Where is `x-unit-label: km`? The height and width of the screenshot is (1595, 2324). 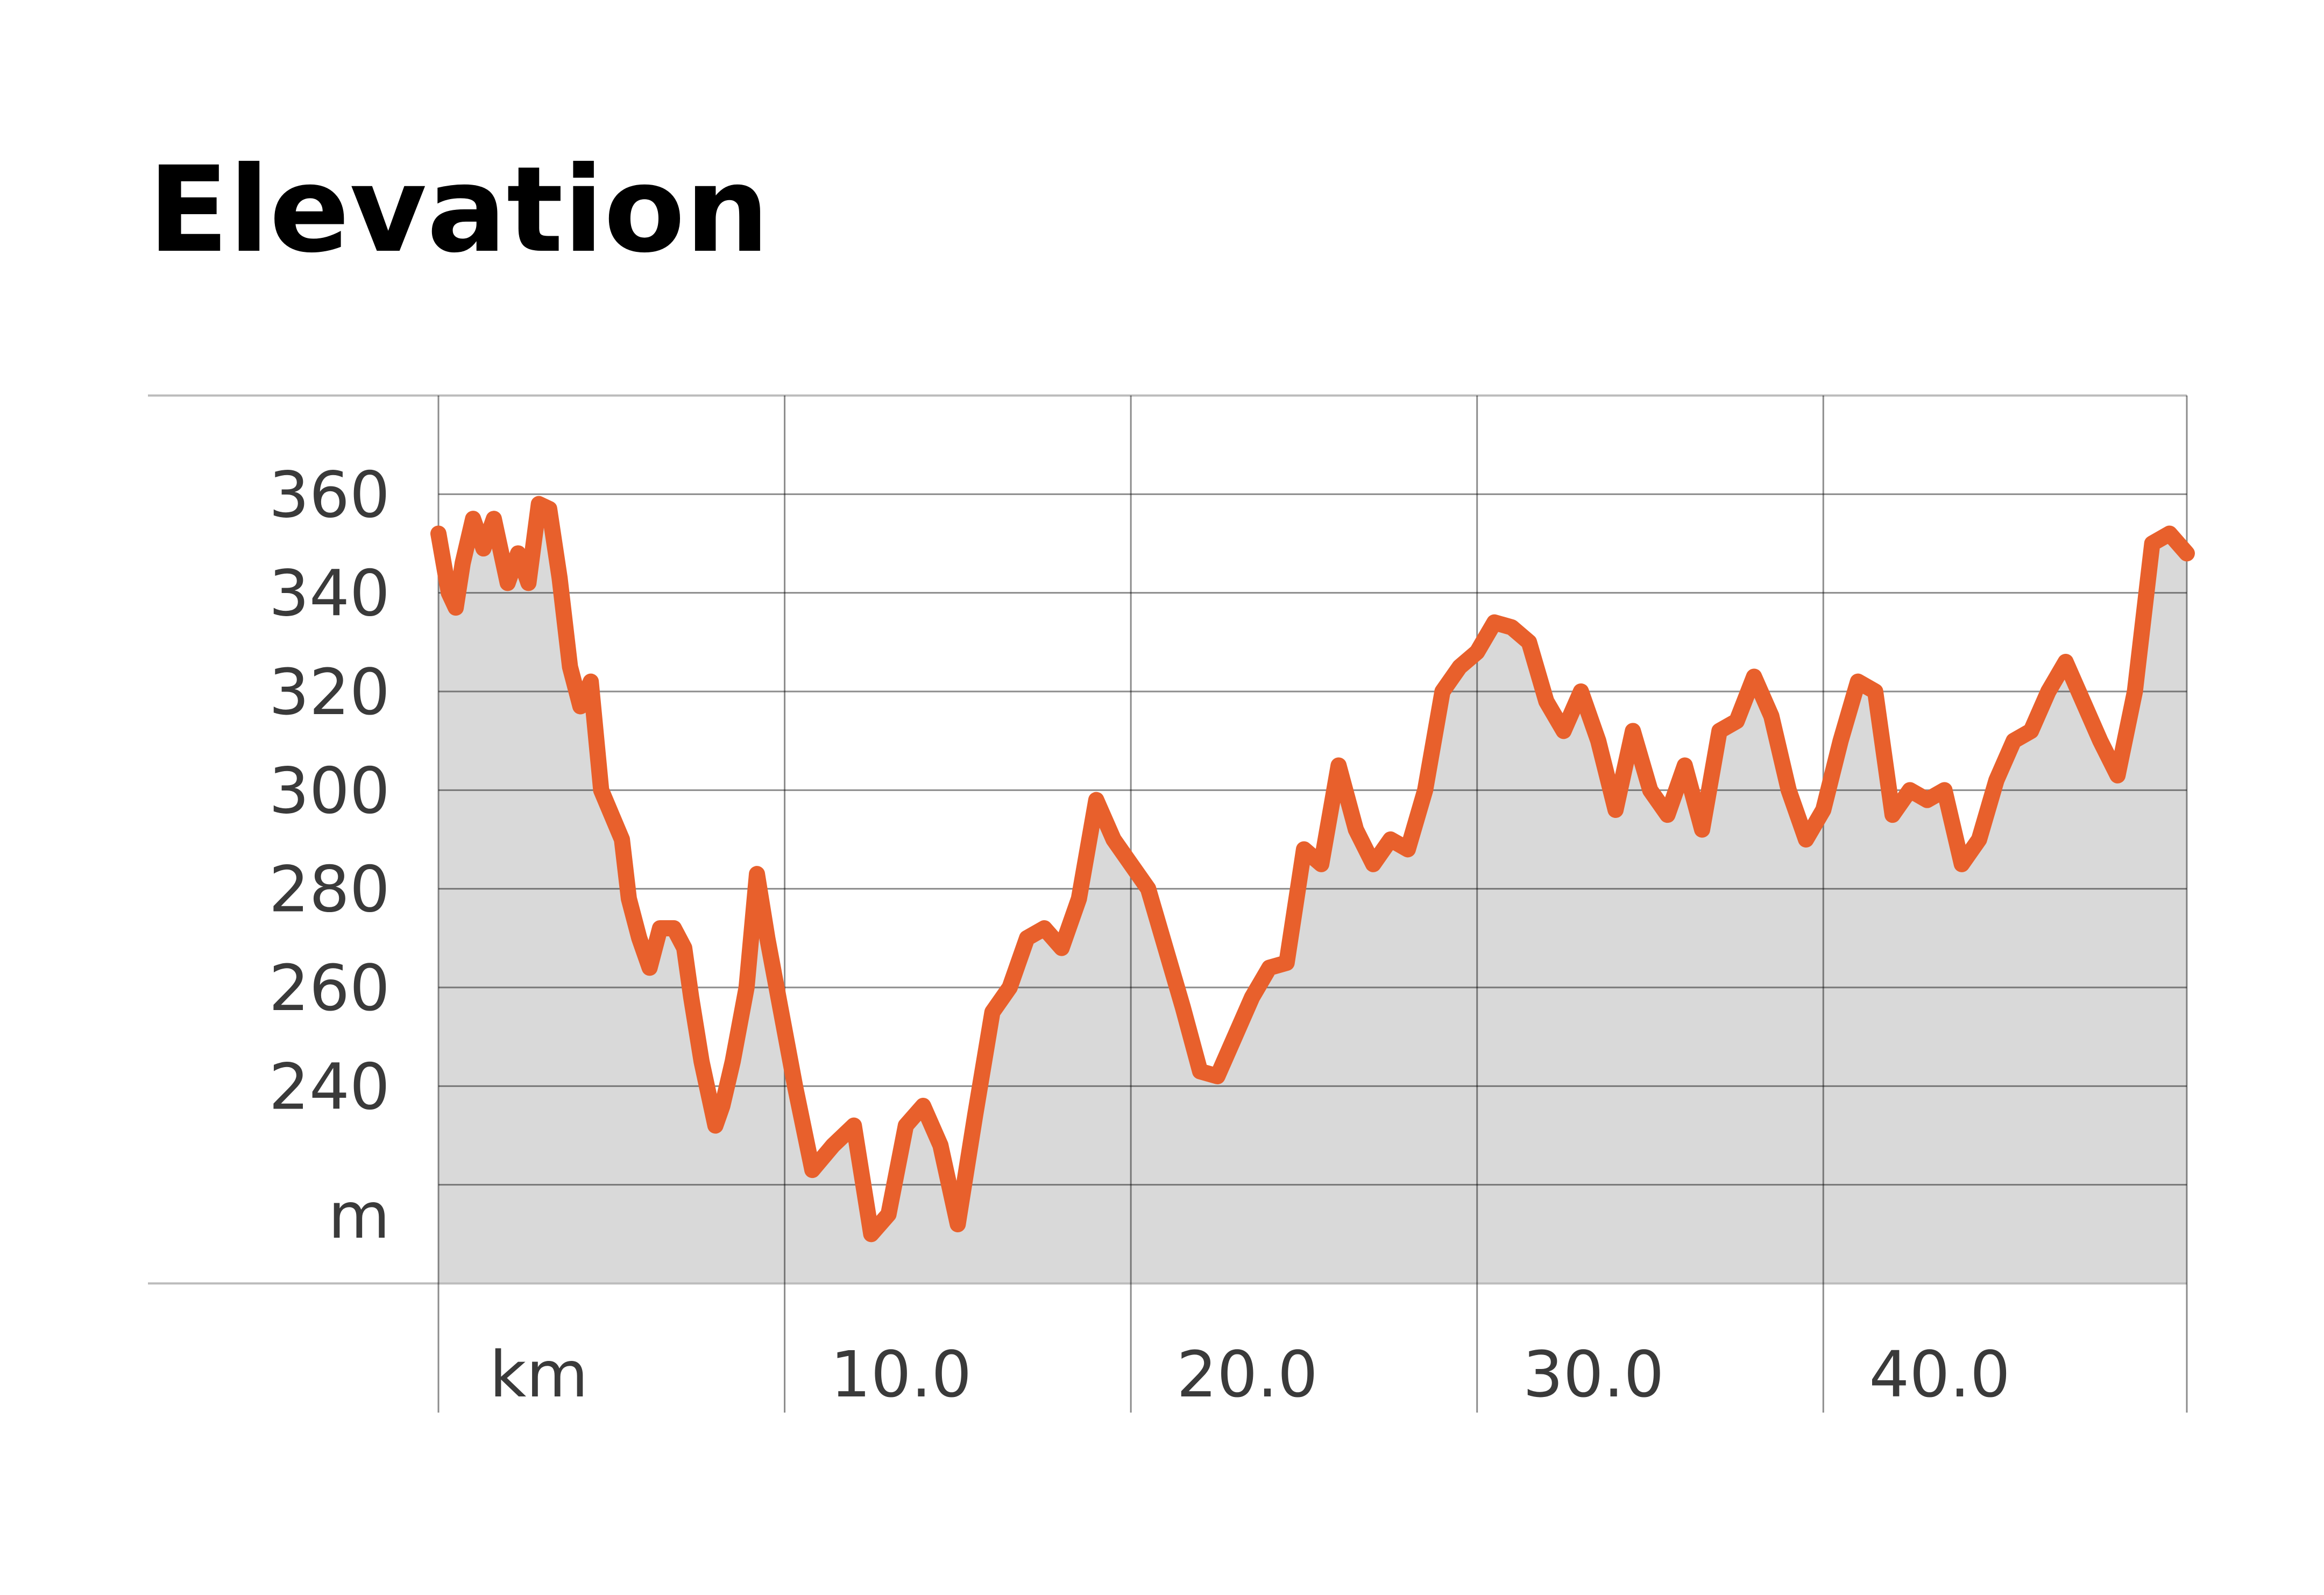
x-unit-label: km is located at coordinates (539, 1374).